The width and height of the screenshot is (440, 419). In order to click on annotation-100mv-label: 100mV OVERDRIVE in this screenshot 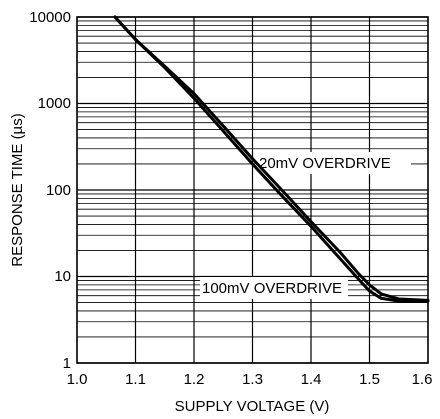, I will do `click(272, 288)`.